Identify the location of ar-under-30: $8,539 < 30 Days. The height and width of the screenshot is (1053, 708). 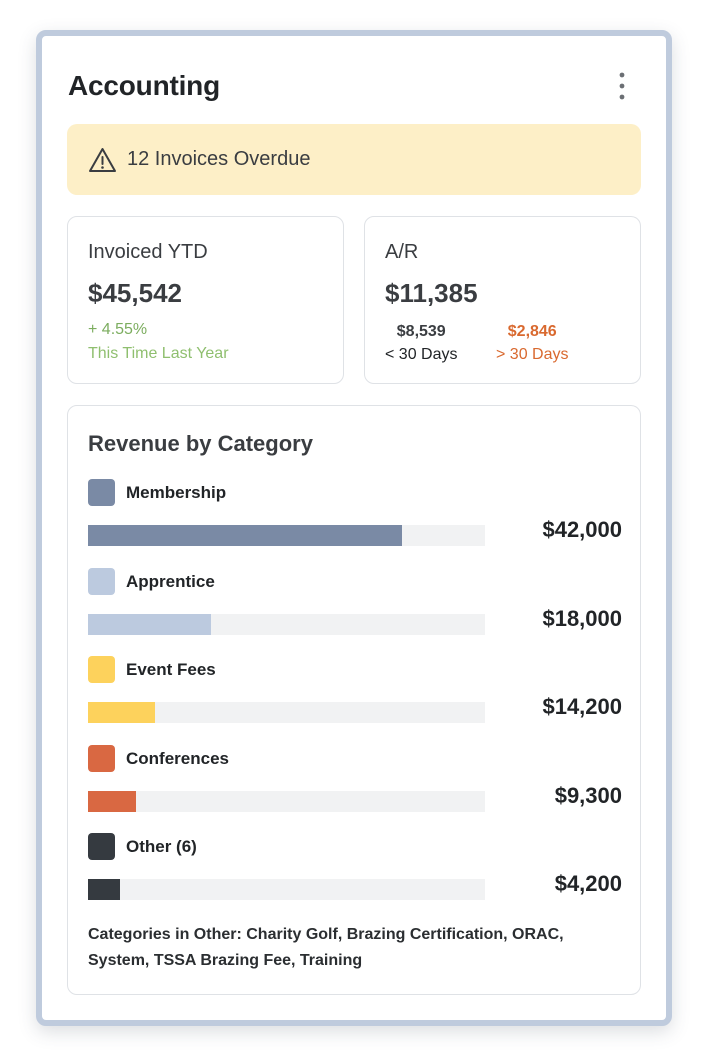
(421, 344).